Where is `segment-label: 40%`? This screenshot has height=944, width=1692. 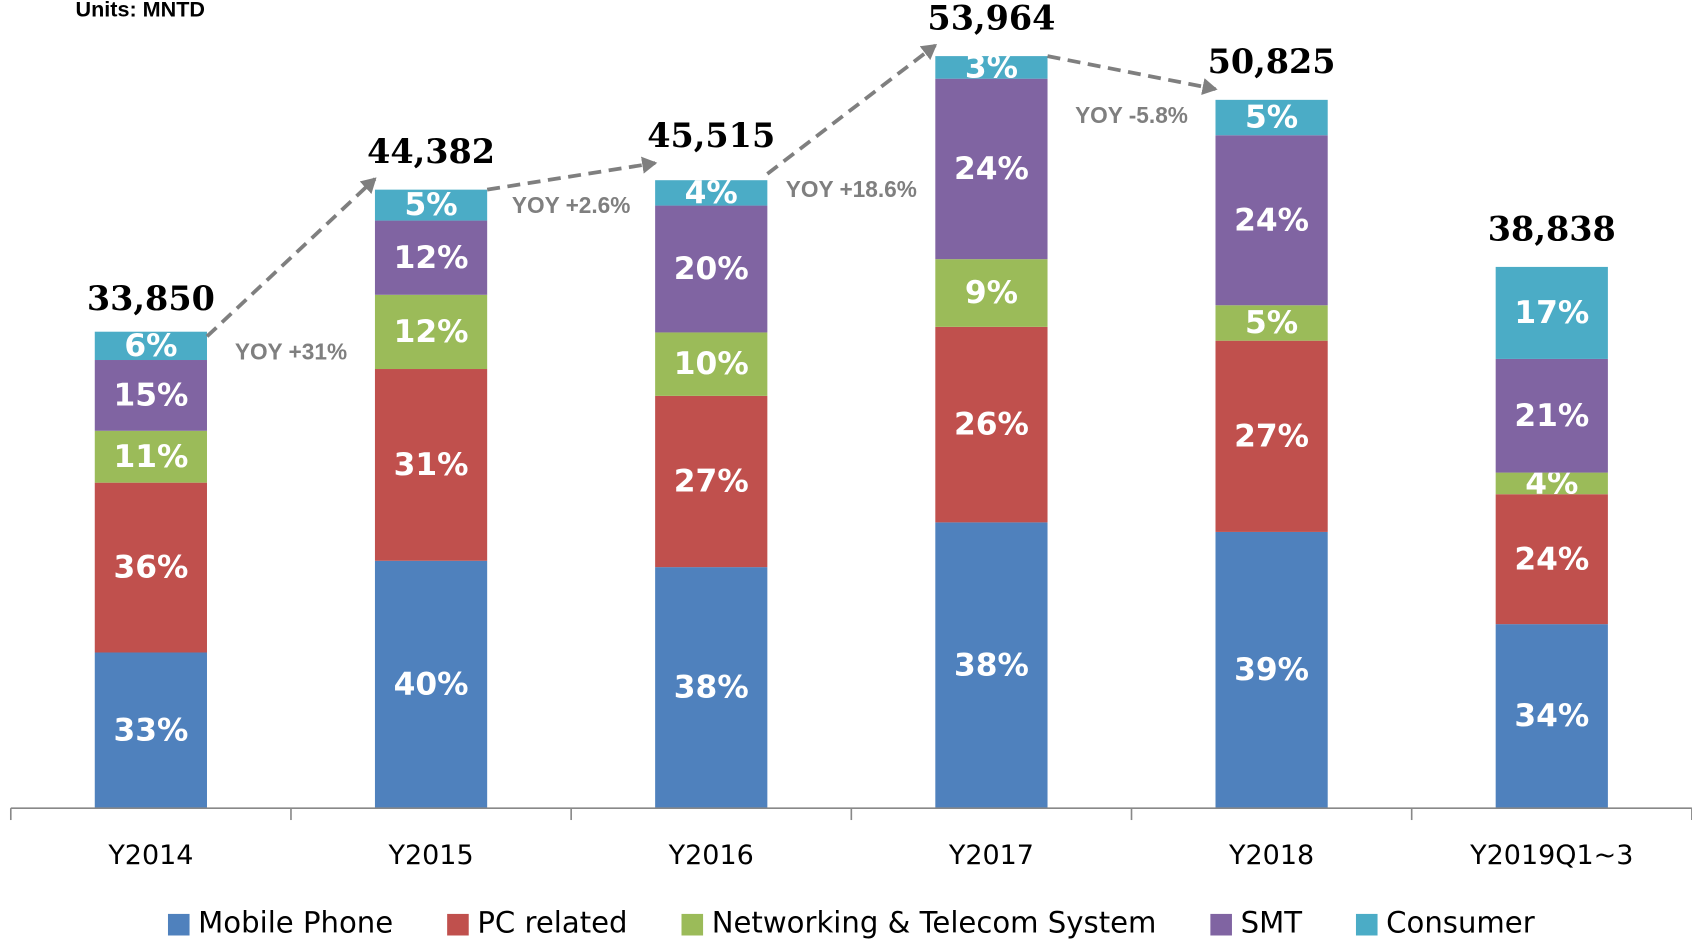 segment-label: 40% is located at coordinates (431, 685).